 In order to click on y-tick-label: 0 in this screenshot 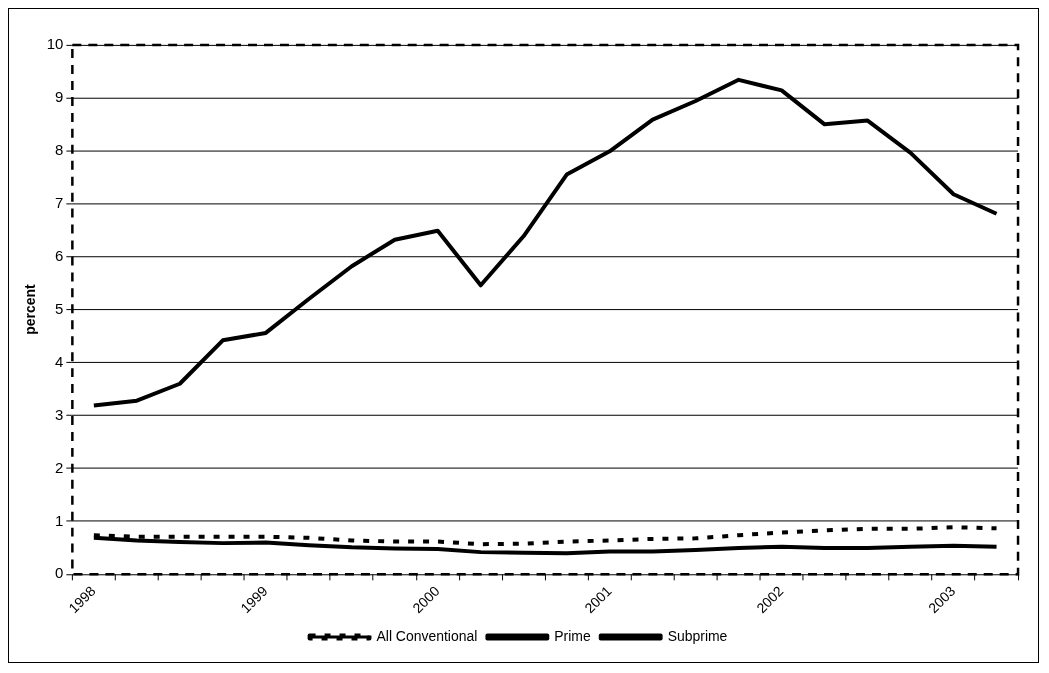, I will do `click(59, 573)`.